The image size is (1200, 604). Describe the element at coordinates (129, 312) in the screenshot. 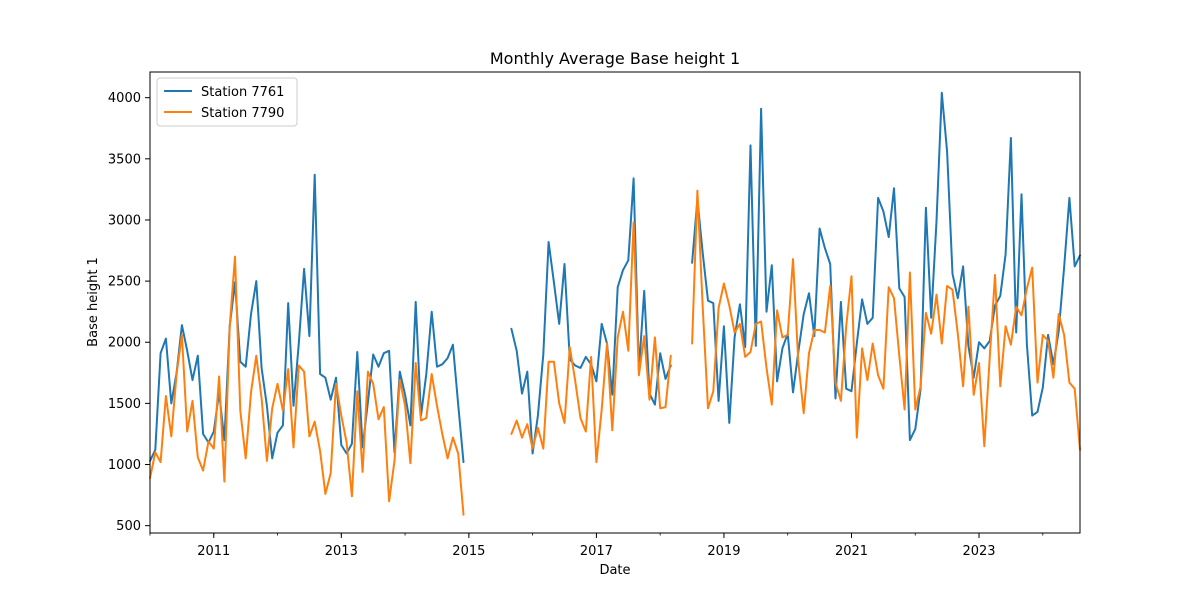

I see `y-axis: 500 1000 1500 2000 2500 3000 3500 4000` at that location.